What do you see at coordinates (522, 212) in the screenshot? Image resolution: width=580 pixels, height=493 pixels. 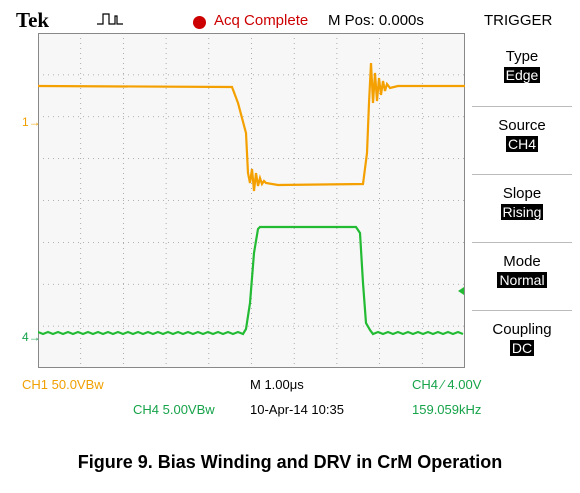 I see `menu-item-value: Rising` at bounding box center [522, 212].